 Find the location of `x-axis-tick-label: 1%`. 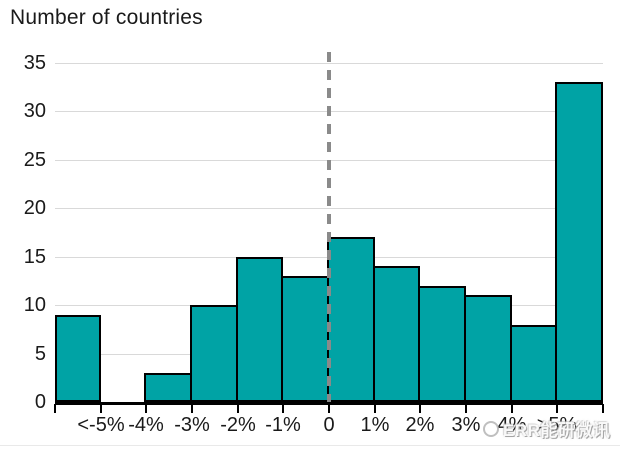

x-axis-tick-label: 1% is located at coordinates (375, 425).